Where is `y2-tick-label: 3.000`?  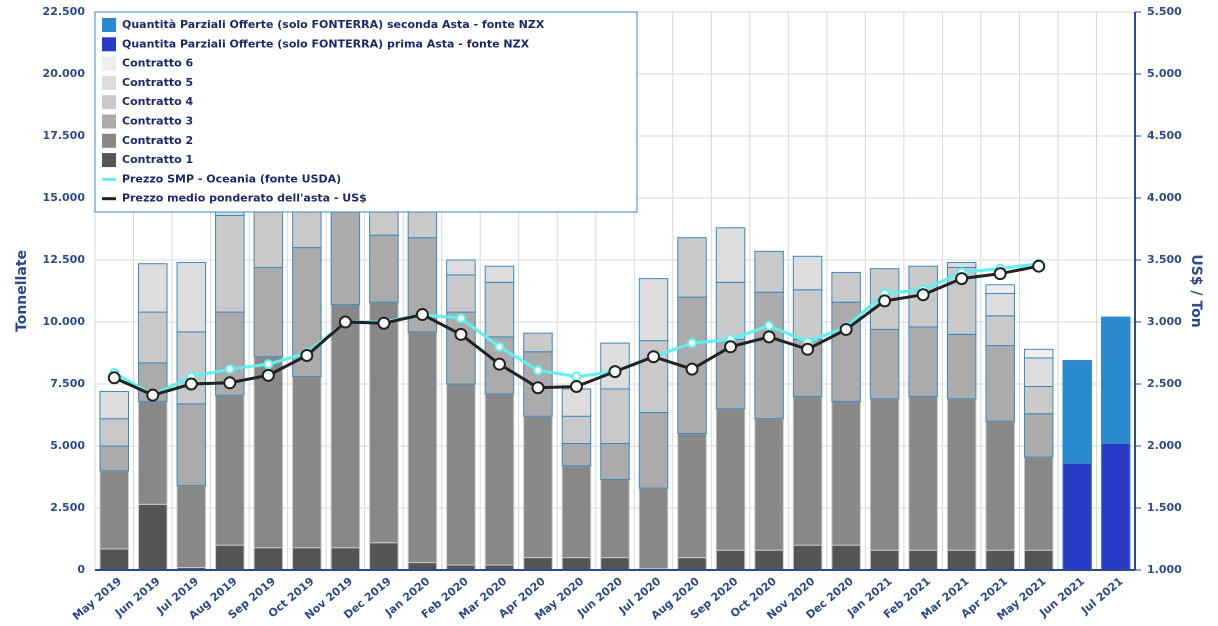 y2-tick-label: 3.000 is located at coordinates (1164, 321).